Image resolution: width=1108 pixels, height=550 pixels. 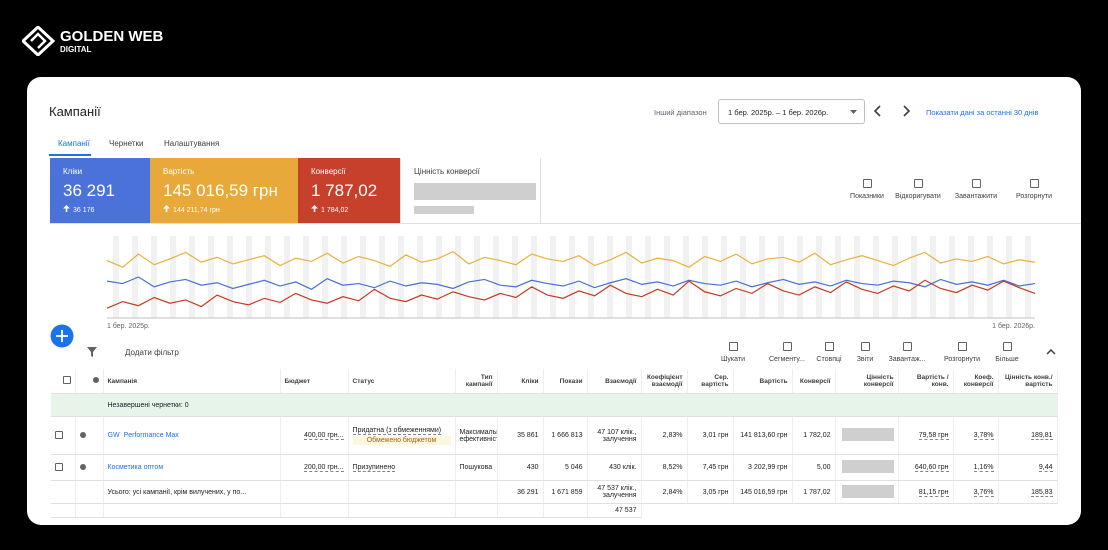 I want to click on range-label: Інший діапазон, so click(x=680, y=112).